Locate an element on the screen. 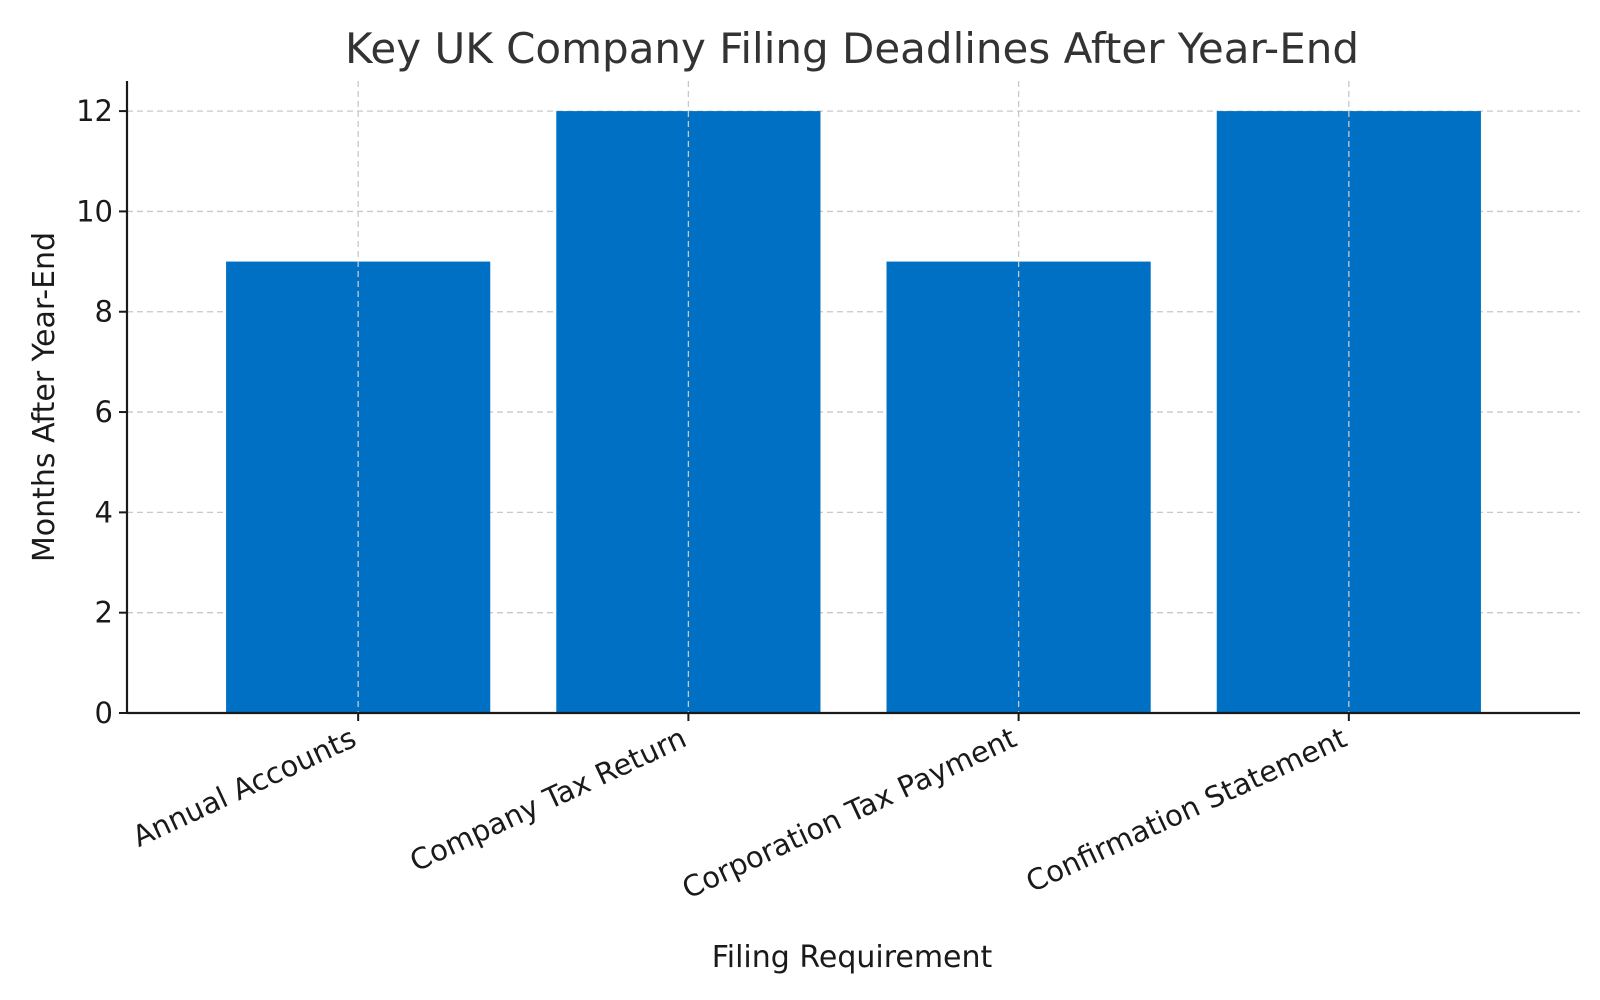  x-tick-label: Confirmation Statement is located at coordinates (1186, 810).